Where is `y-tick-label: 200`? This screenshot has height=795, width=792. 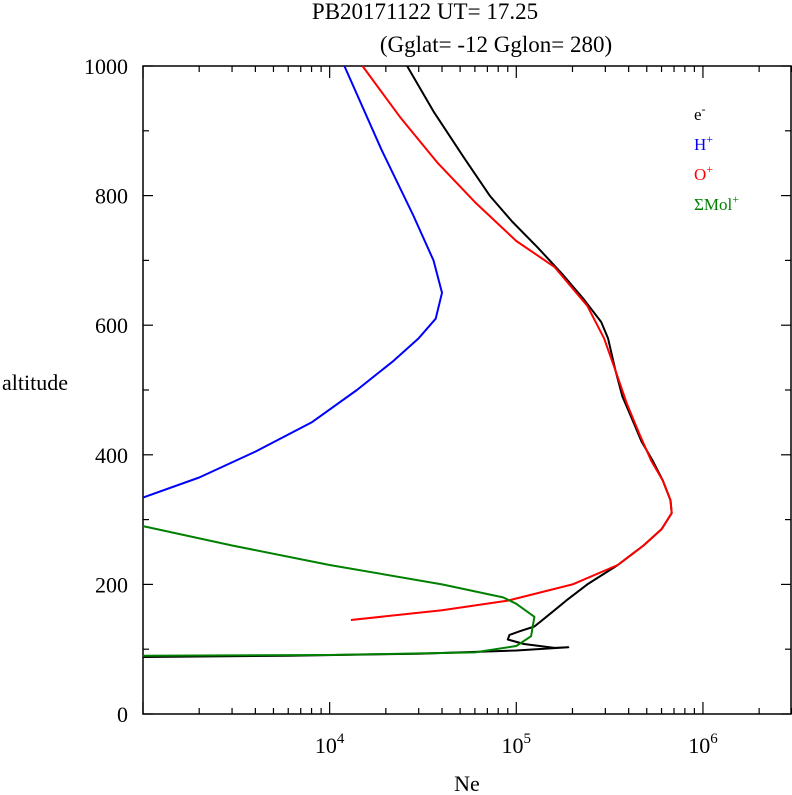
y-tick-label: 200 is located at coordinates (111, 584).